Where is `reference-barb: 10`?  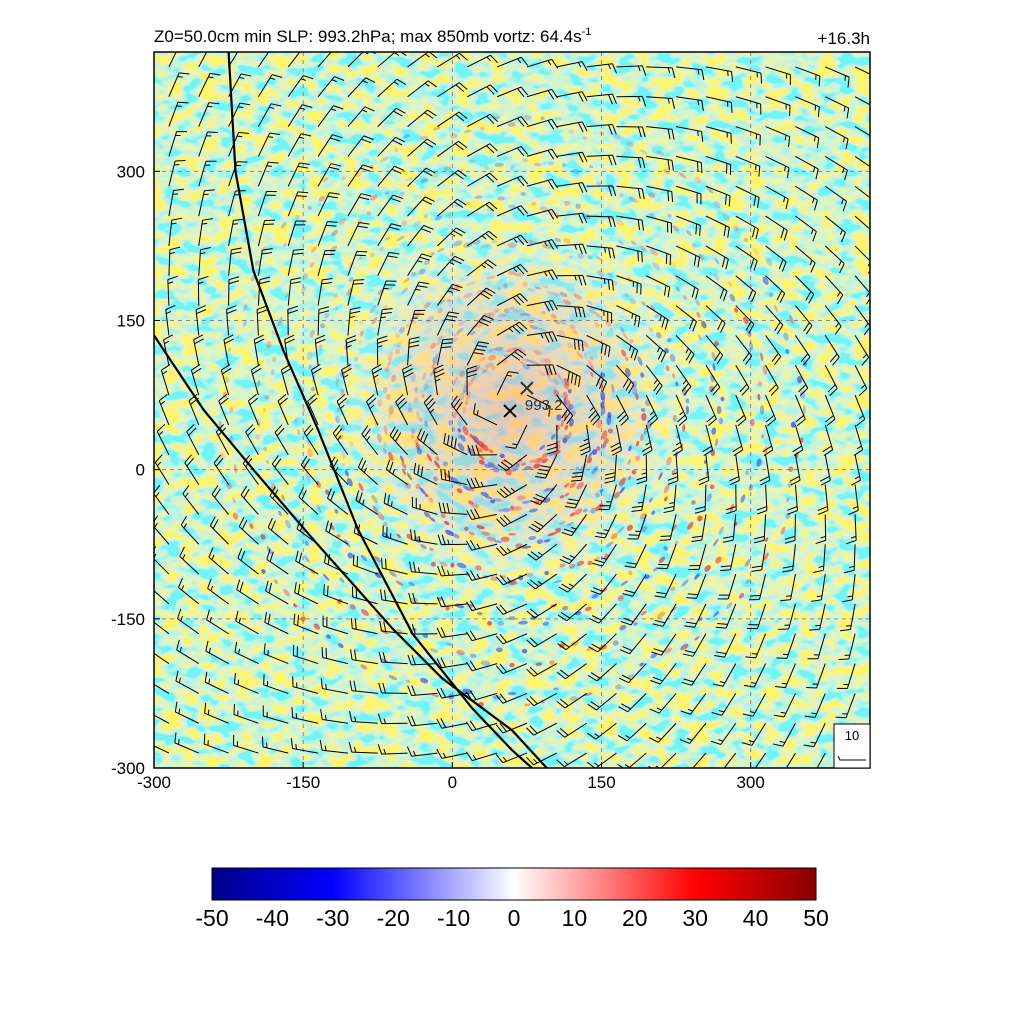
reference-barb: 10 is located at coordinates (852, 746).